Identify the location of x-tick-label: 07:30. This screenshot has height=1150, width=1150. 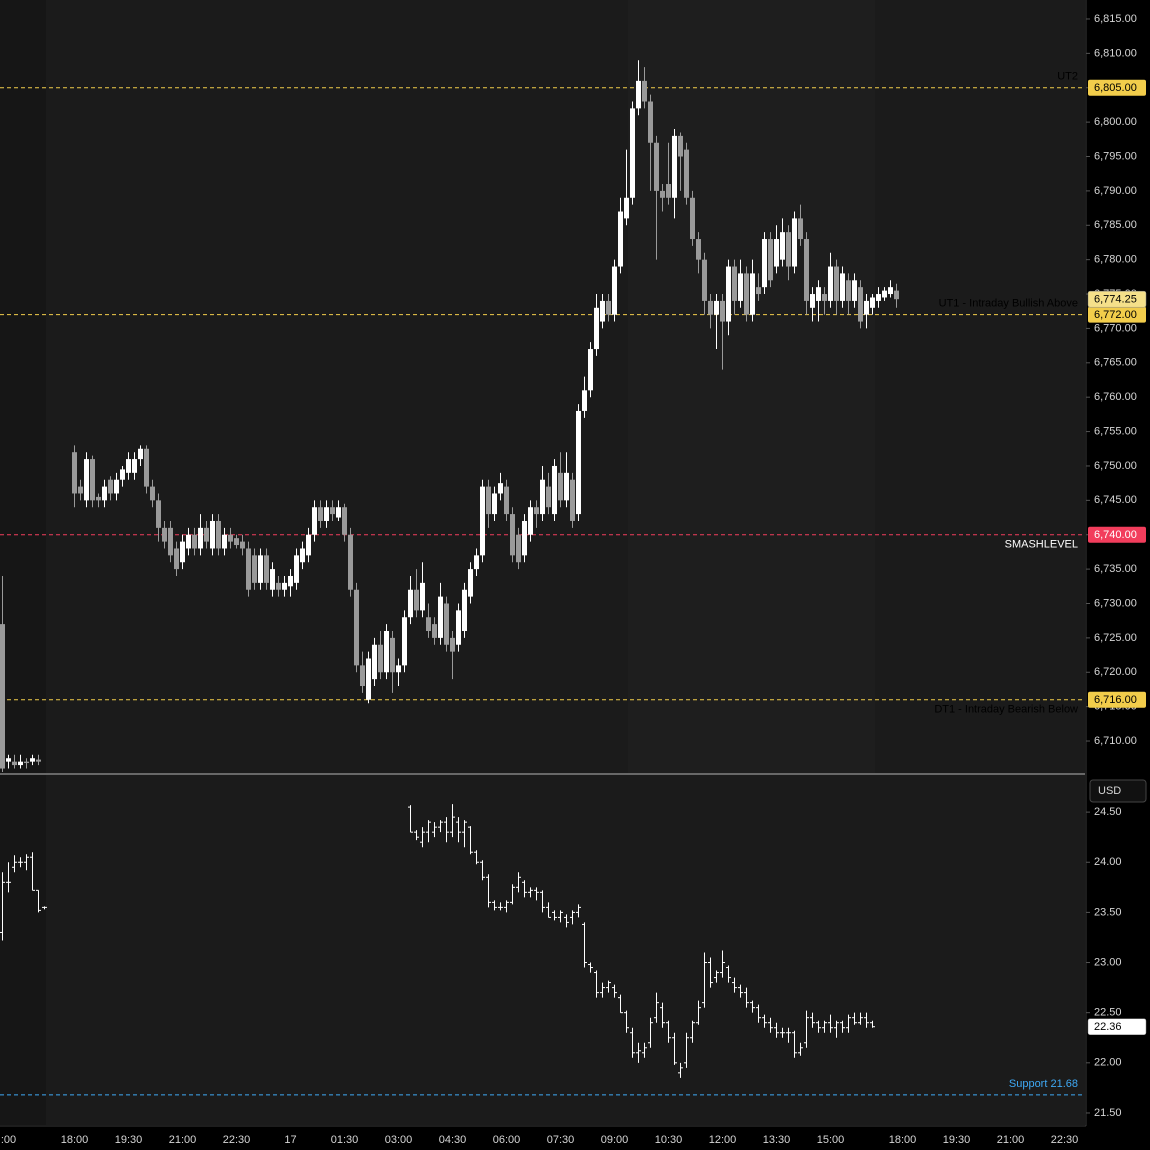
(561, 1140).